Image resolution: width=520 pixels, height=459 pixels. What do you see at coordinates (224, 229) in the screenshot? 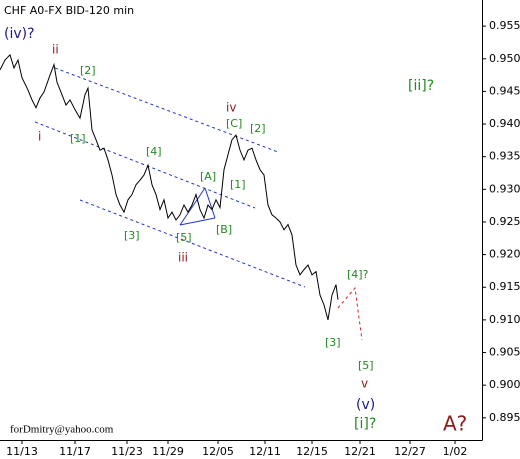
I see `wave-label: [B]` at bounding box center [224, 229].